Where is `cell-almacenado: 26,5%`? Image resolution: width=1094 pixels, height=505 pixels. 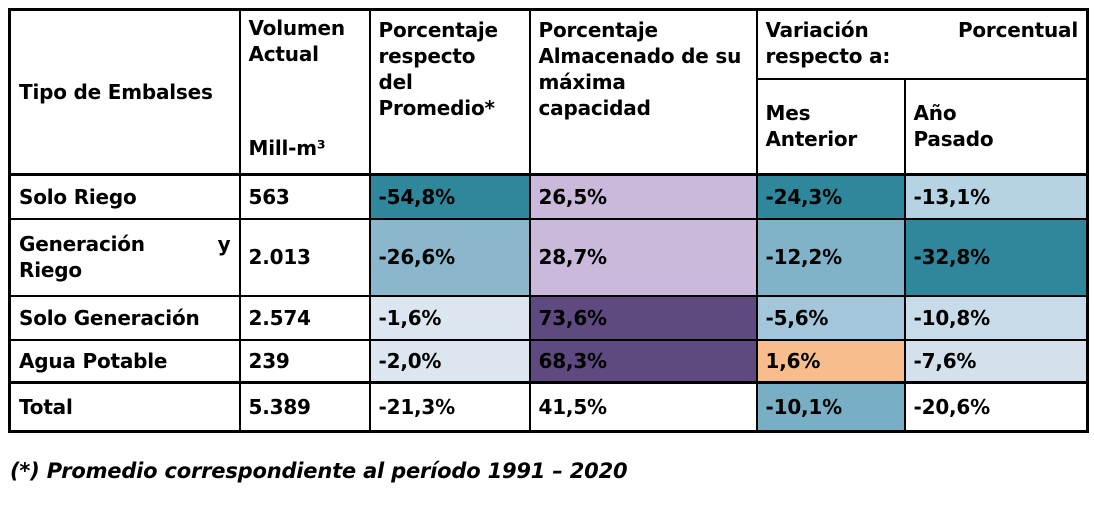 cell-almacenado: 26,5% is located at coordinates (643, 196).